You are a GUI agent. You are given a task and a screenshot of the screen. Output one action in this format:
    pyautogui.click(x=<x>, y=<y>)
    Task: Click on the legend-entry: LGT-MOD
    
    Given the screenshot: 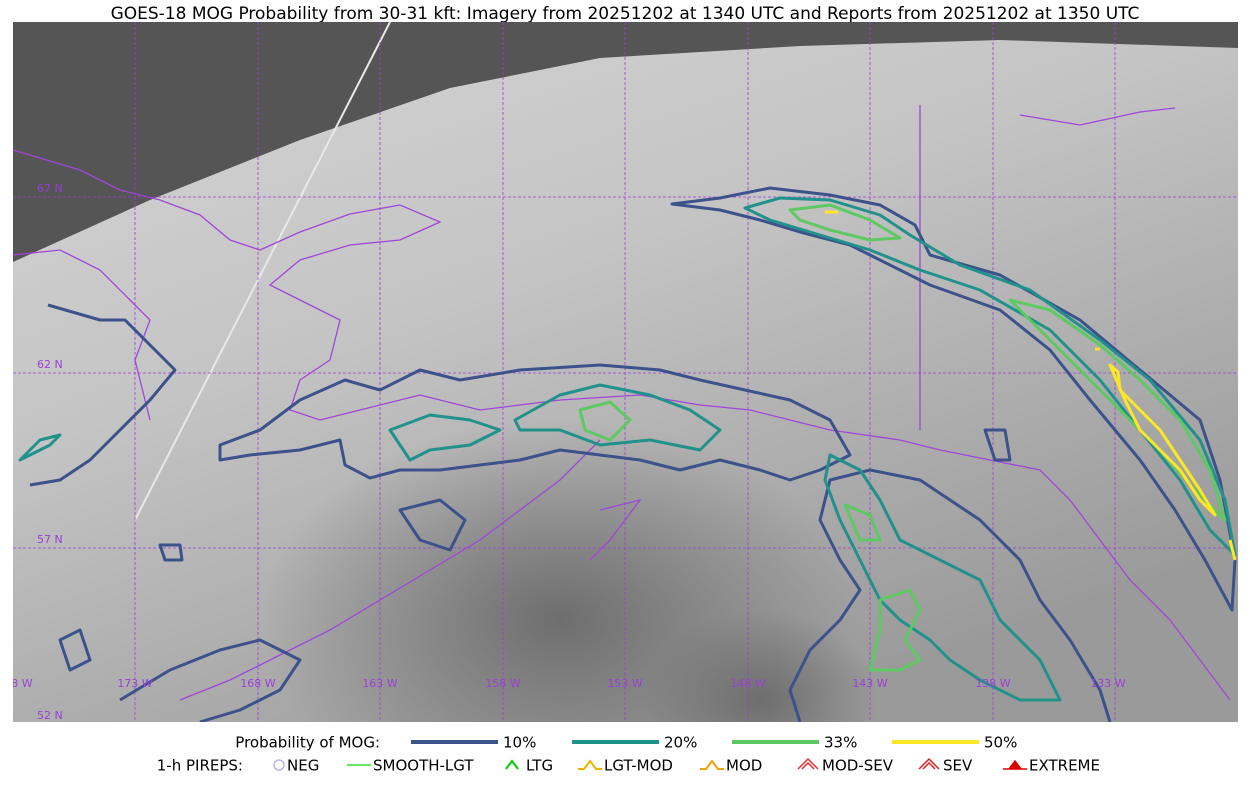 What is the action you would take?
    pyautogui.click(x=638, y=766)
    